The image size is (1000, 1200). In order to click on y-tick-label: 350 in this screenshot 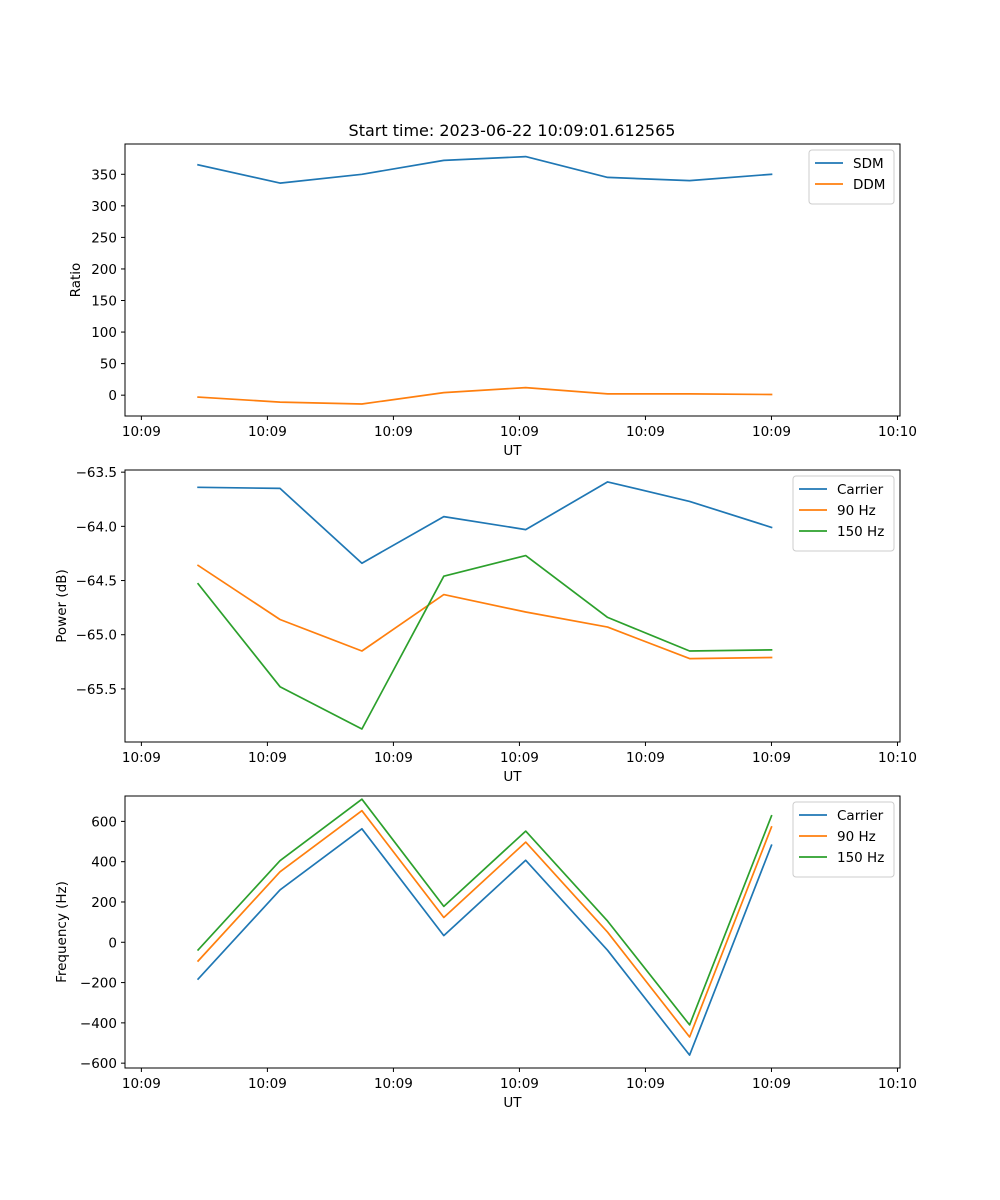, I will do `click(104, 175)`.